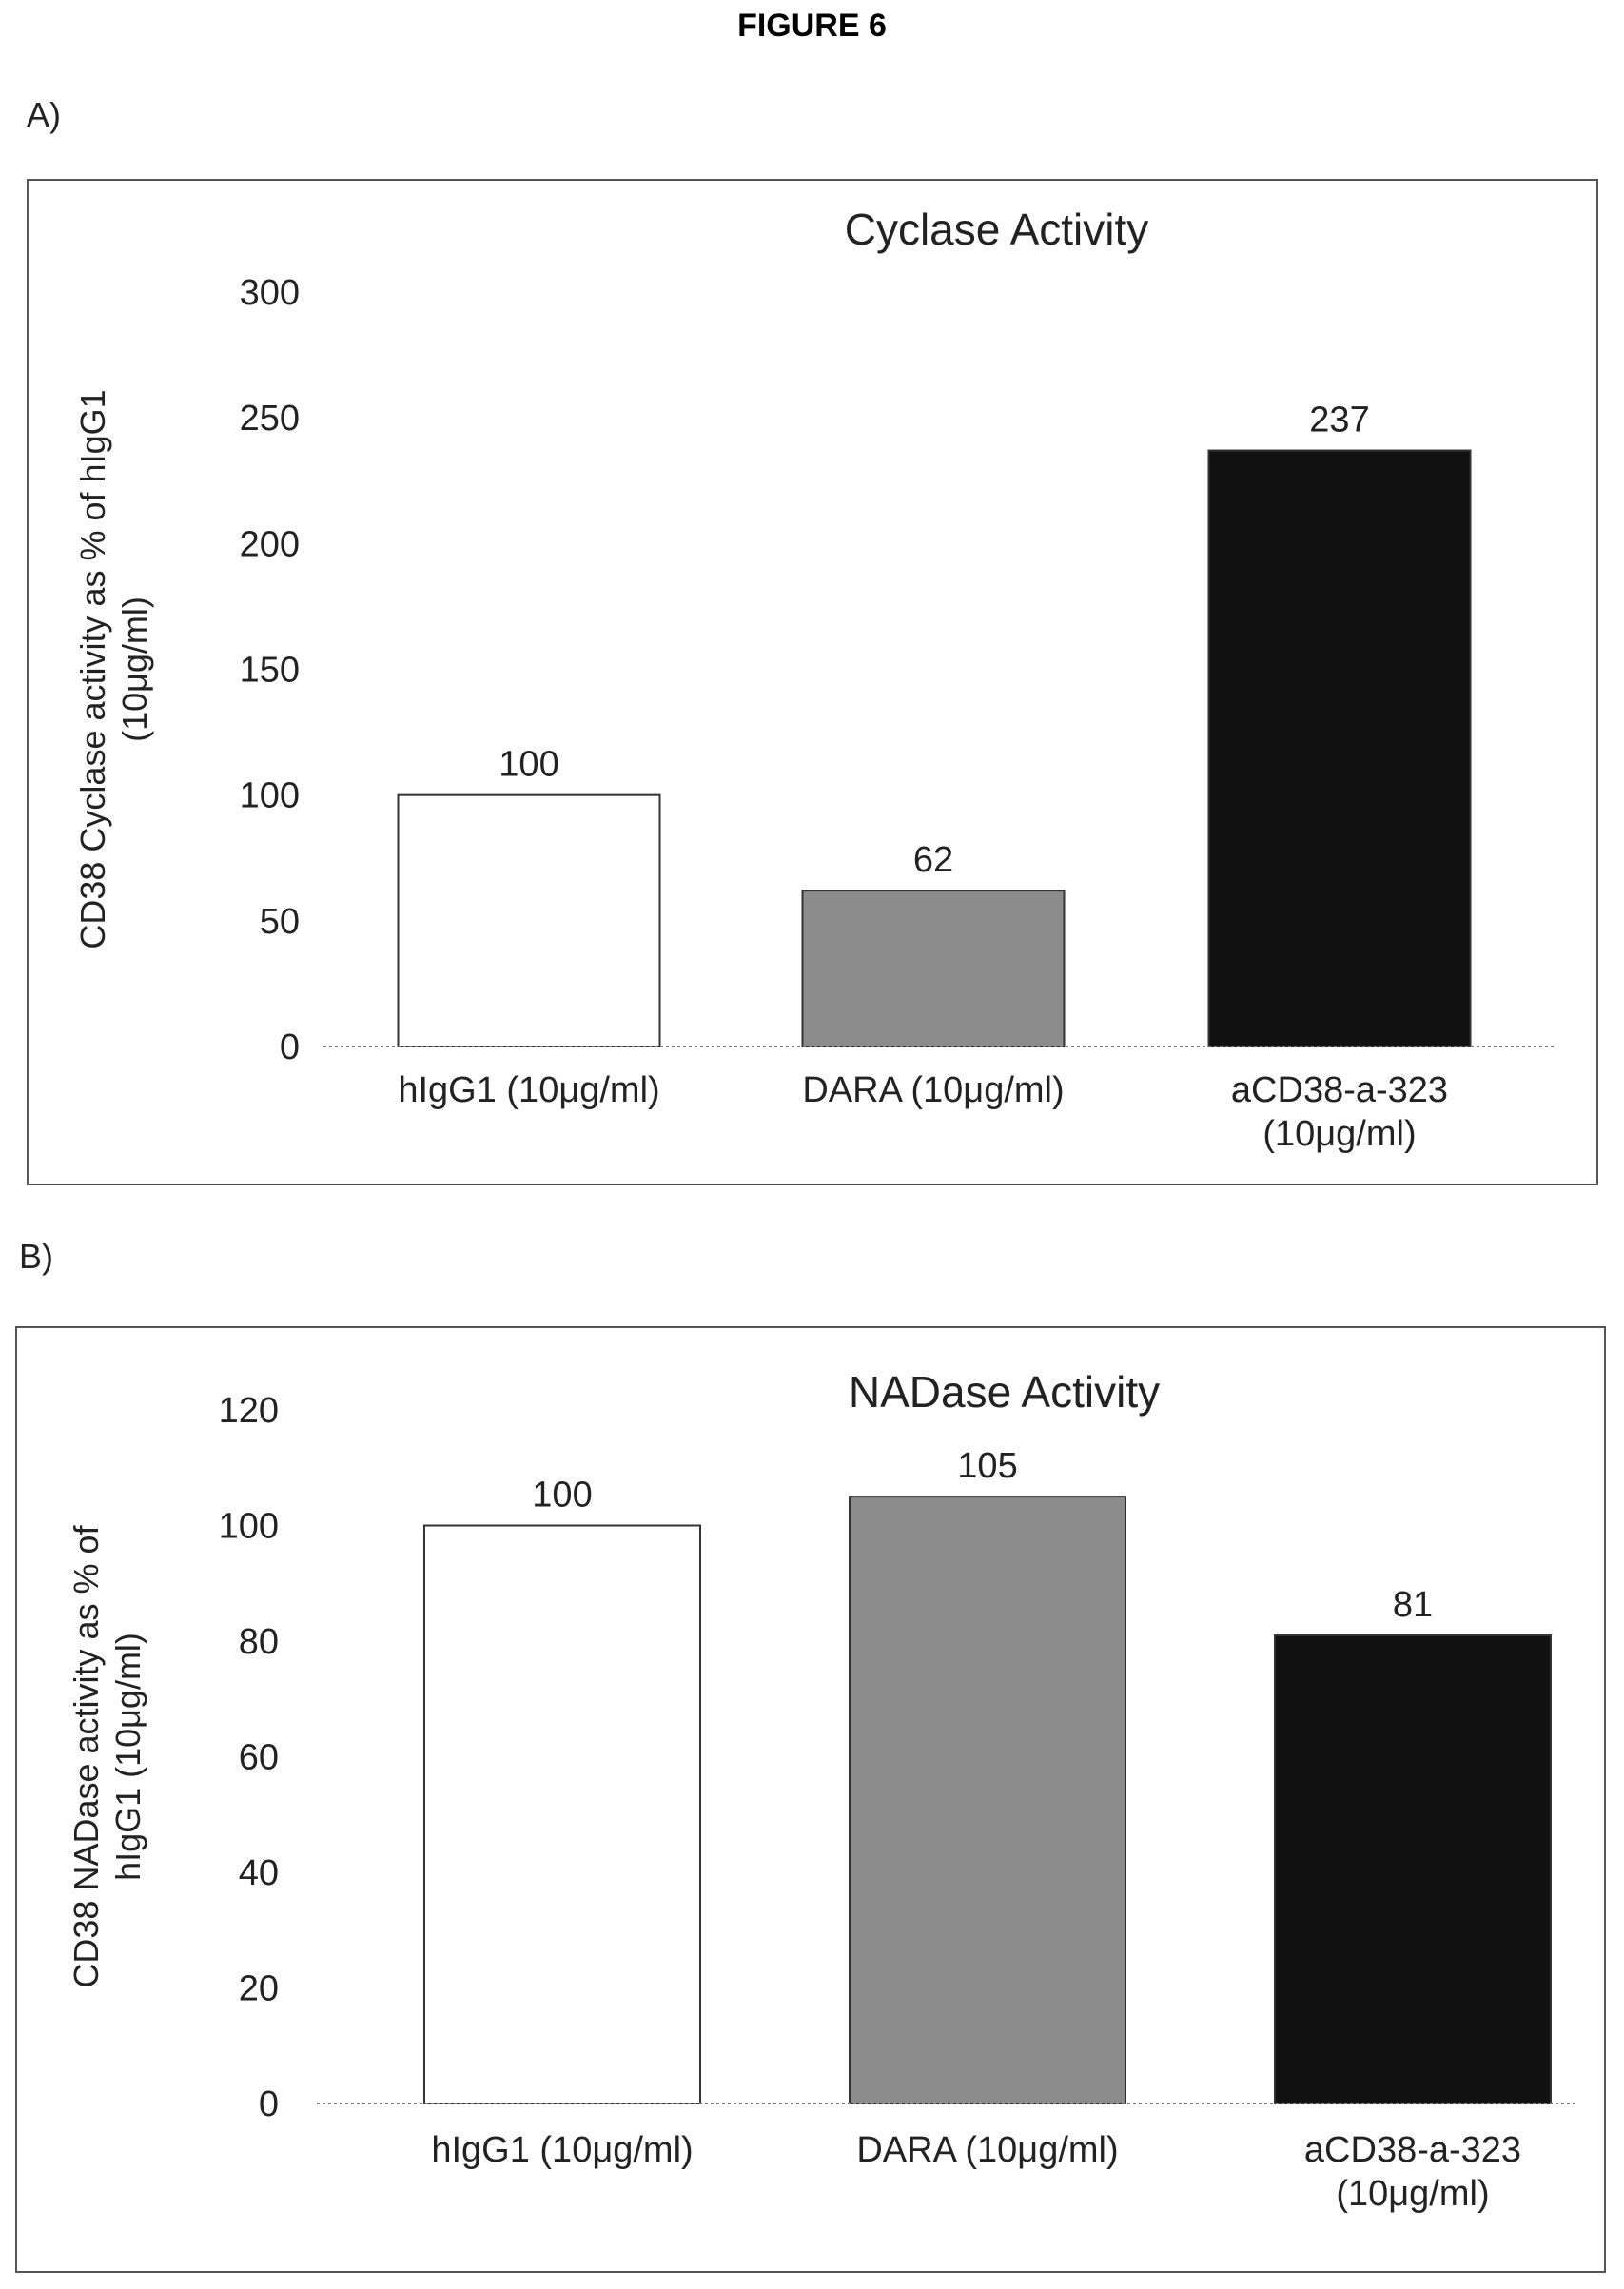 Image resolution: width=1624 pixels, height=2289 pixels. Describe the element at coordinates (987, 1466) in the screenshot. I see `data-label: 105` at that location.